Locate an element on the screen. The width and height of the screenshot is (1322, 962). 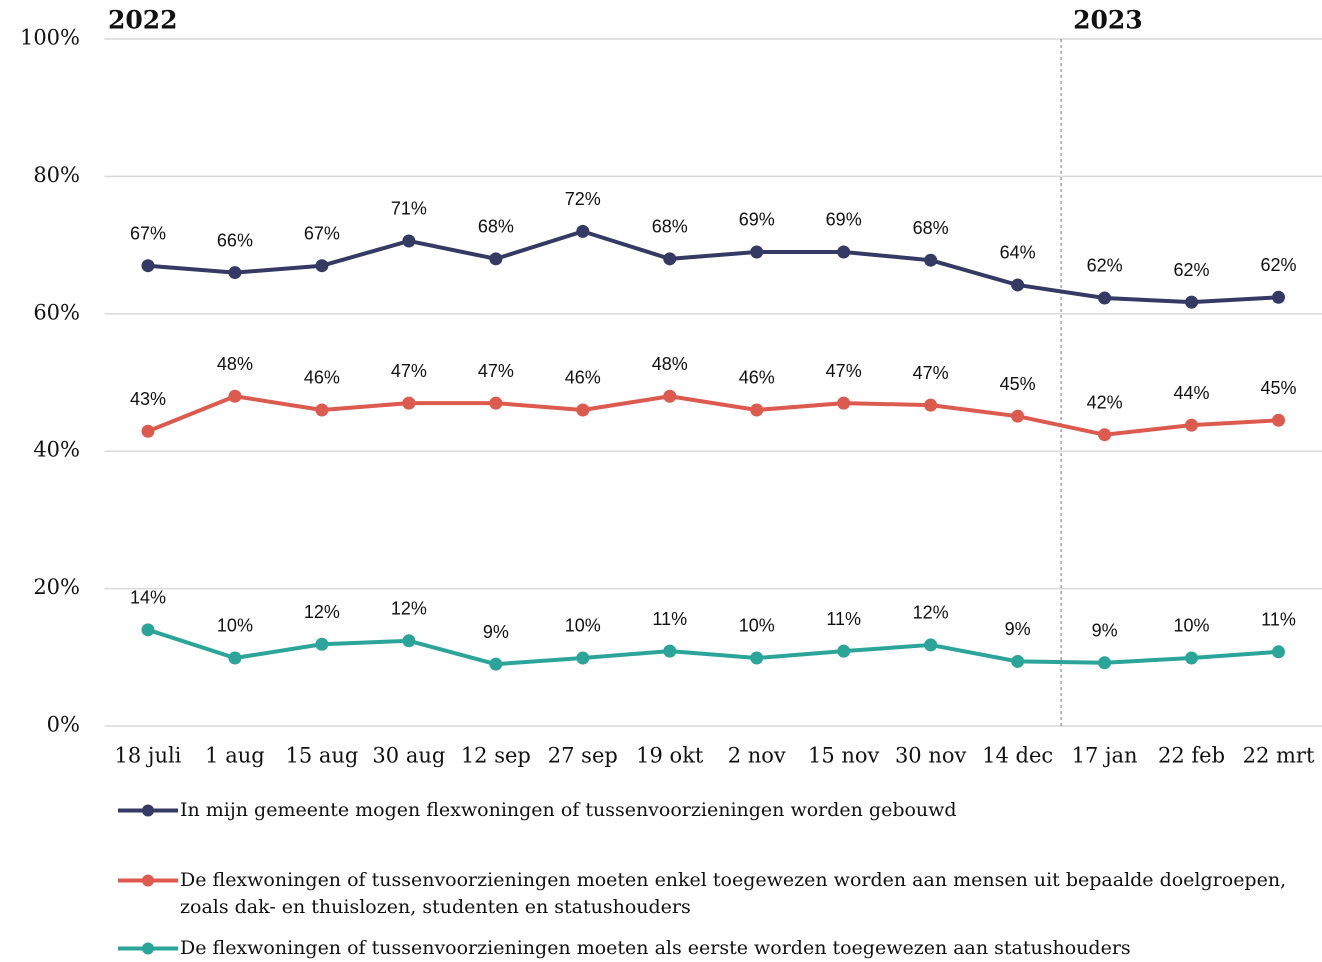
x-tick-label: 15 aug is located at coordinates (321, 756).